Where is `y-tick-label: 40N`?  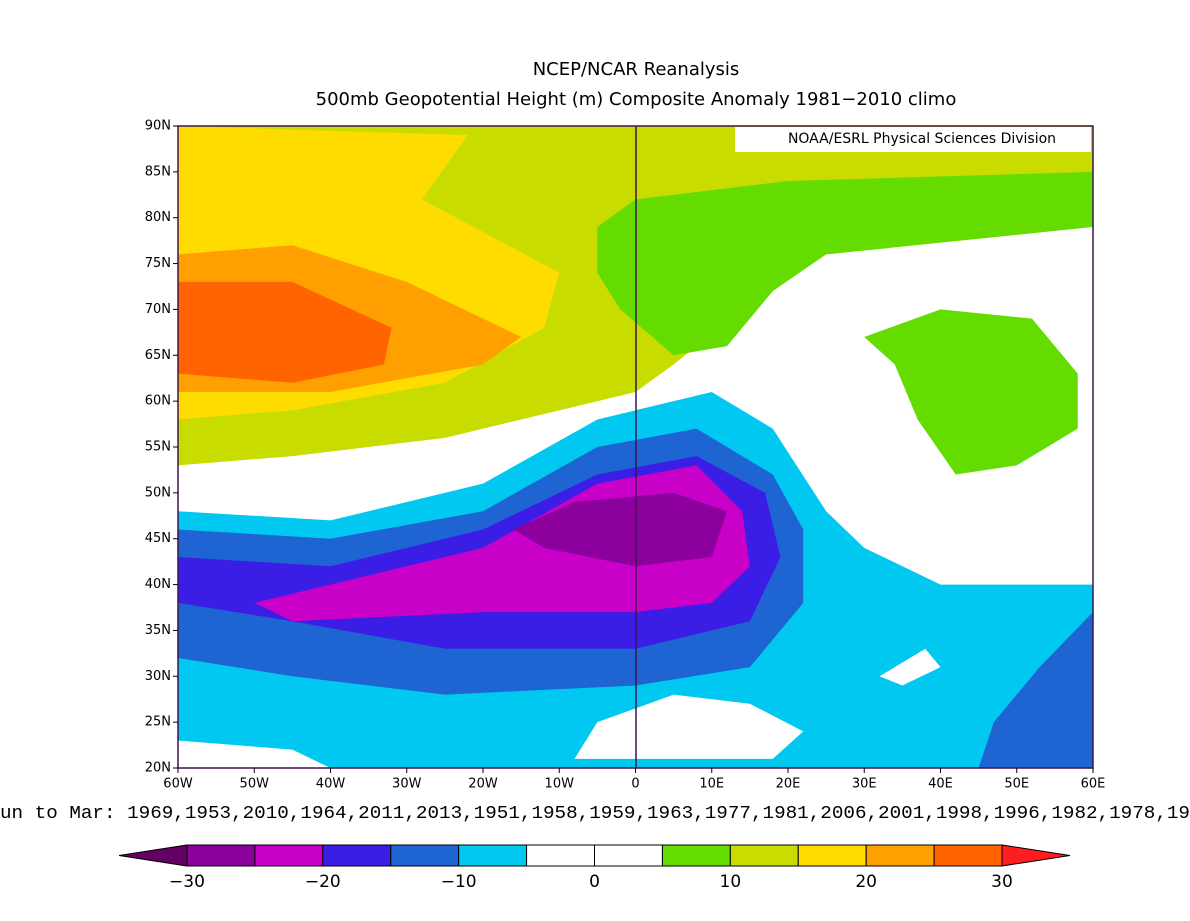 y-tick-label: 40N is located at coordinates (158, 584).